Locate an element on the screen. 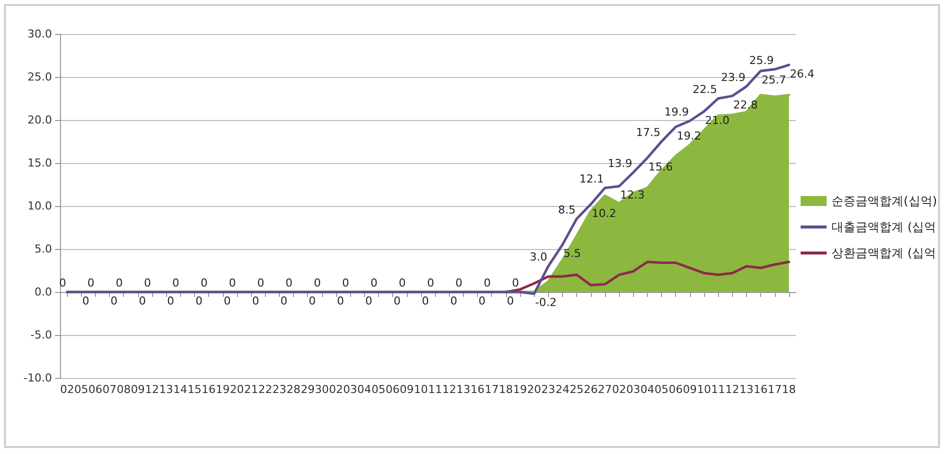  y-tick-label: -5.0 is located at coordinates (41, 335).